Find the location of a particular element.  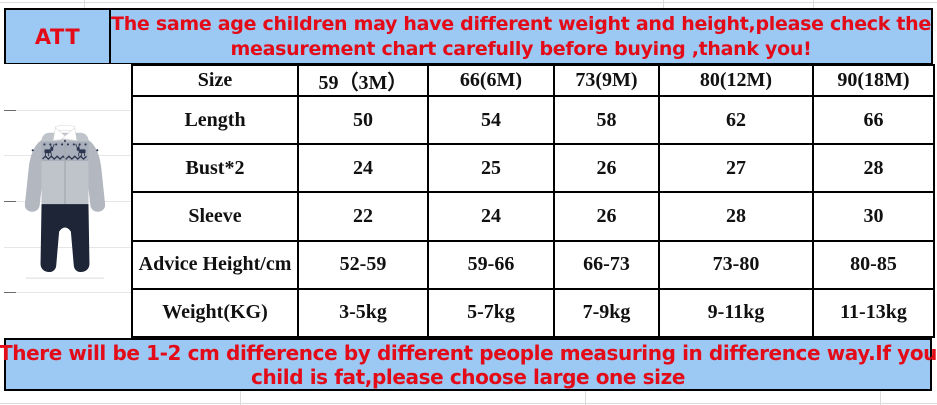

size-option-header: 80(12M) is located at coordinates (736, 80).